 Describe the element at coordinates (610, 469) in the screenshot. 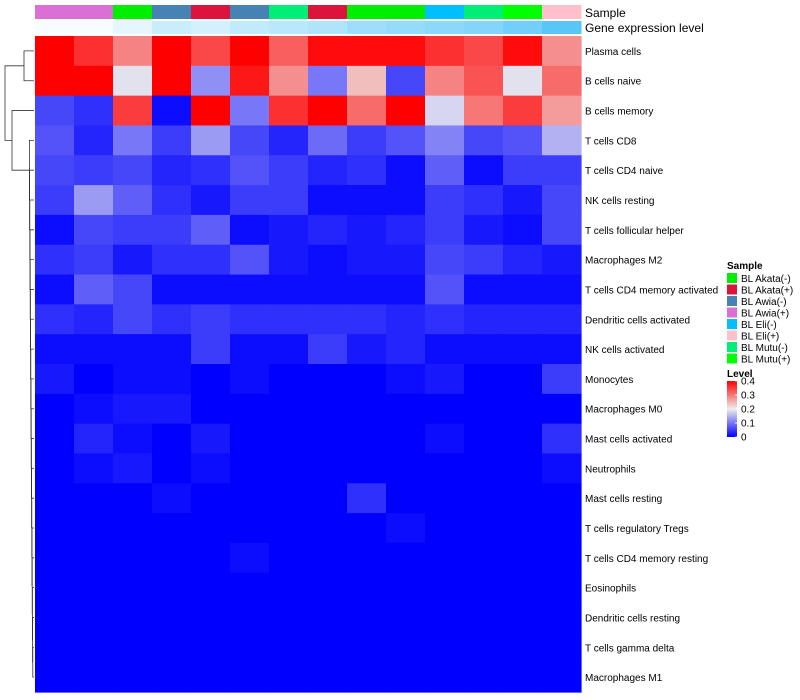

I see `row-label: Neutrophils` at that location.